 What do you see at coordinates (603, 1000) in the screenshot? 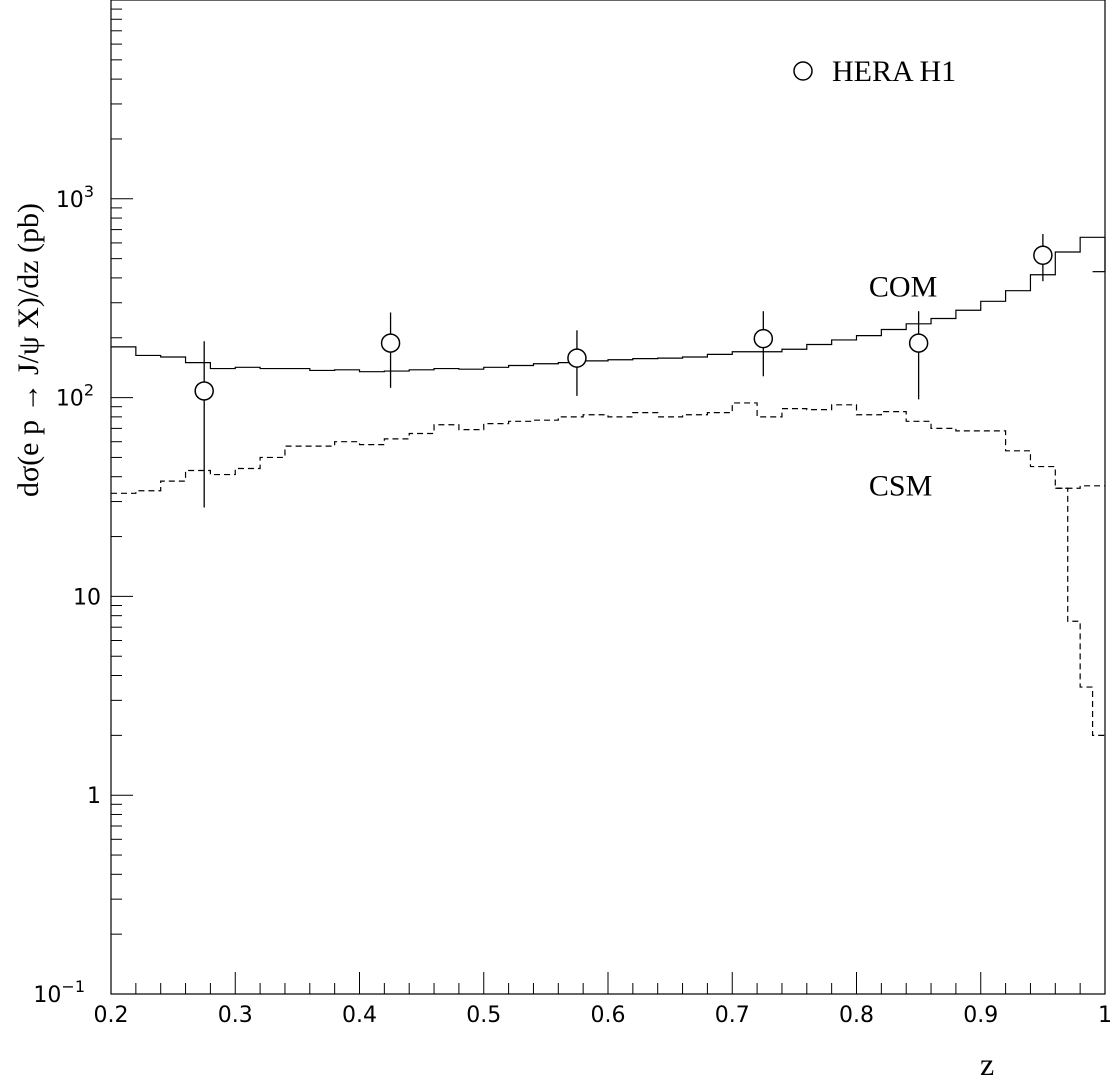
I see `x-axis-ticks: 0.2 0.3 0.4 0.5 0.6 0.7 0.8 0.9 1` at bounding box center [603, 1000].